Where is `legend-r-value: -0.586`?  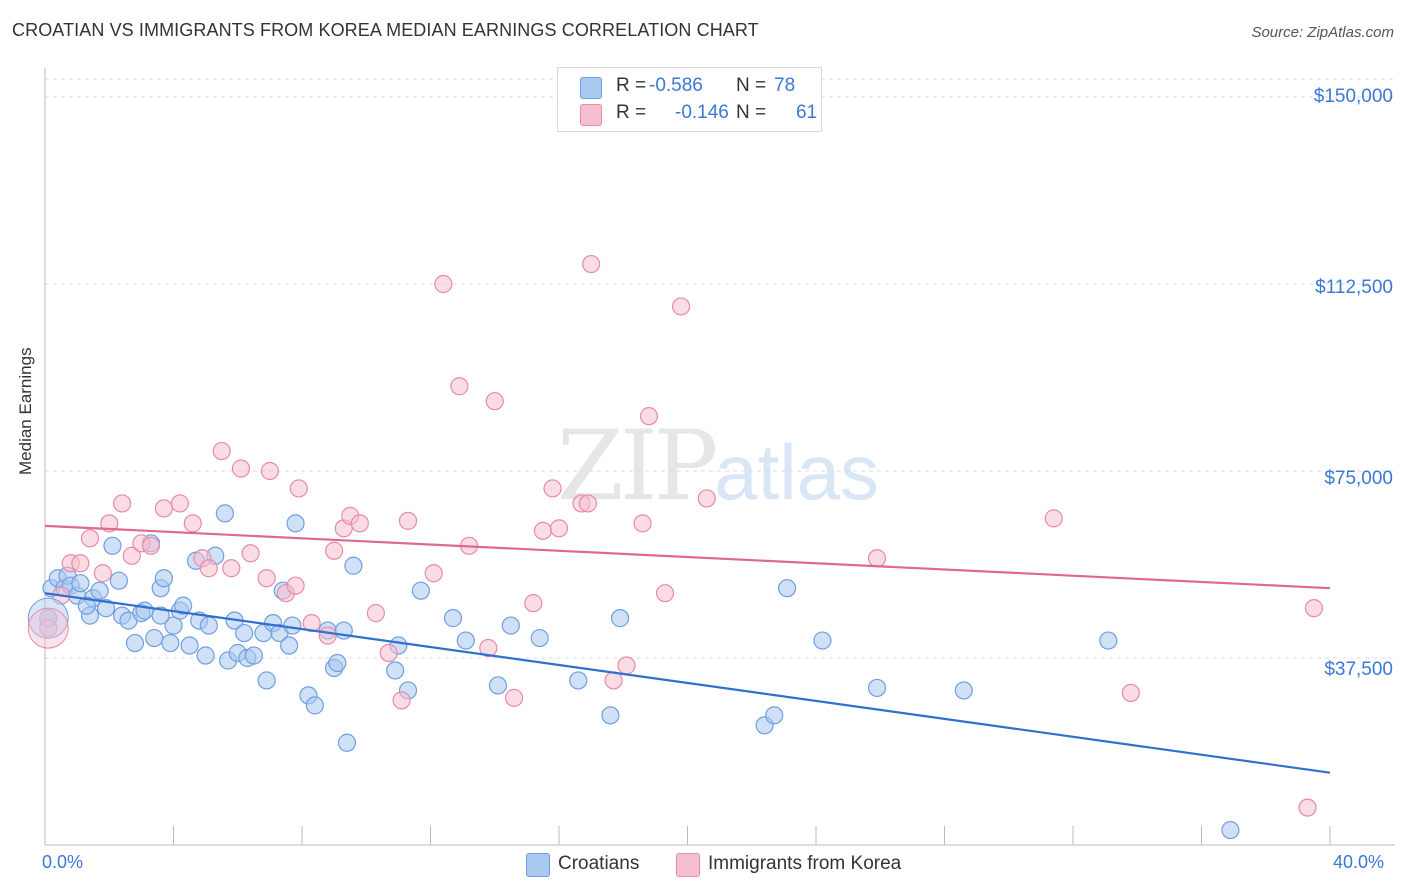 legend-r-value: -0.586 is located at coordinates (676, 85).